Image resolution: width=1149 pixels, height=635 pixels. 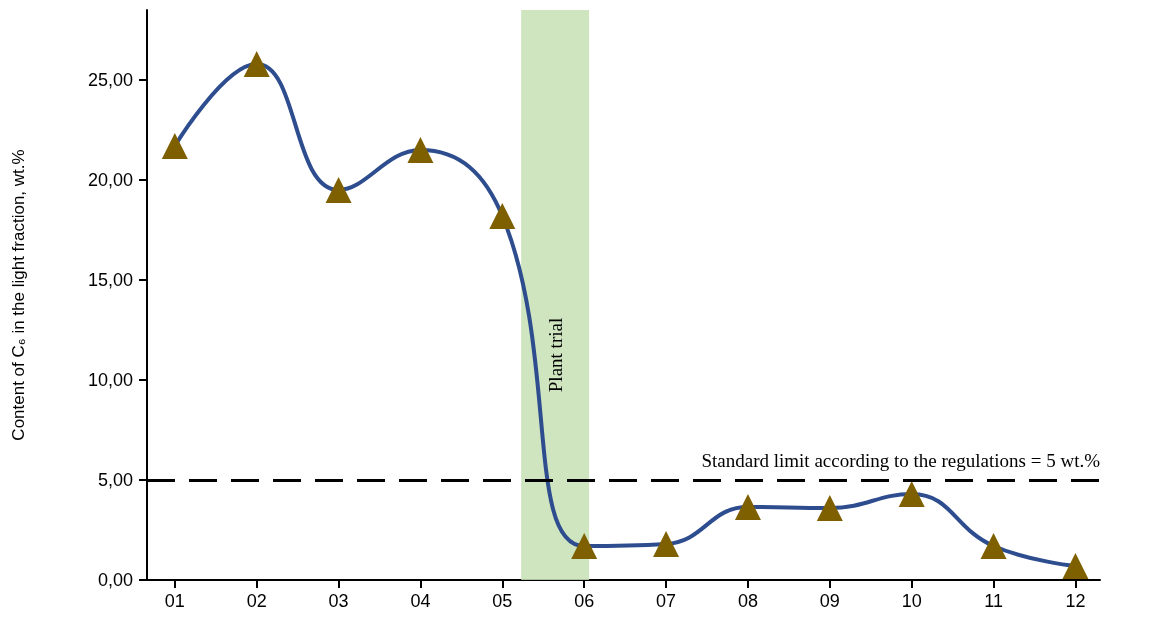 What do you see at coordinates (18, 295) in the screenshot?
I see `y-axis-title: Content of C₆ in the light fraction, wt.%` at bounding box center [18, 295].